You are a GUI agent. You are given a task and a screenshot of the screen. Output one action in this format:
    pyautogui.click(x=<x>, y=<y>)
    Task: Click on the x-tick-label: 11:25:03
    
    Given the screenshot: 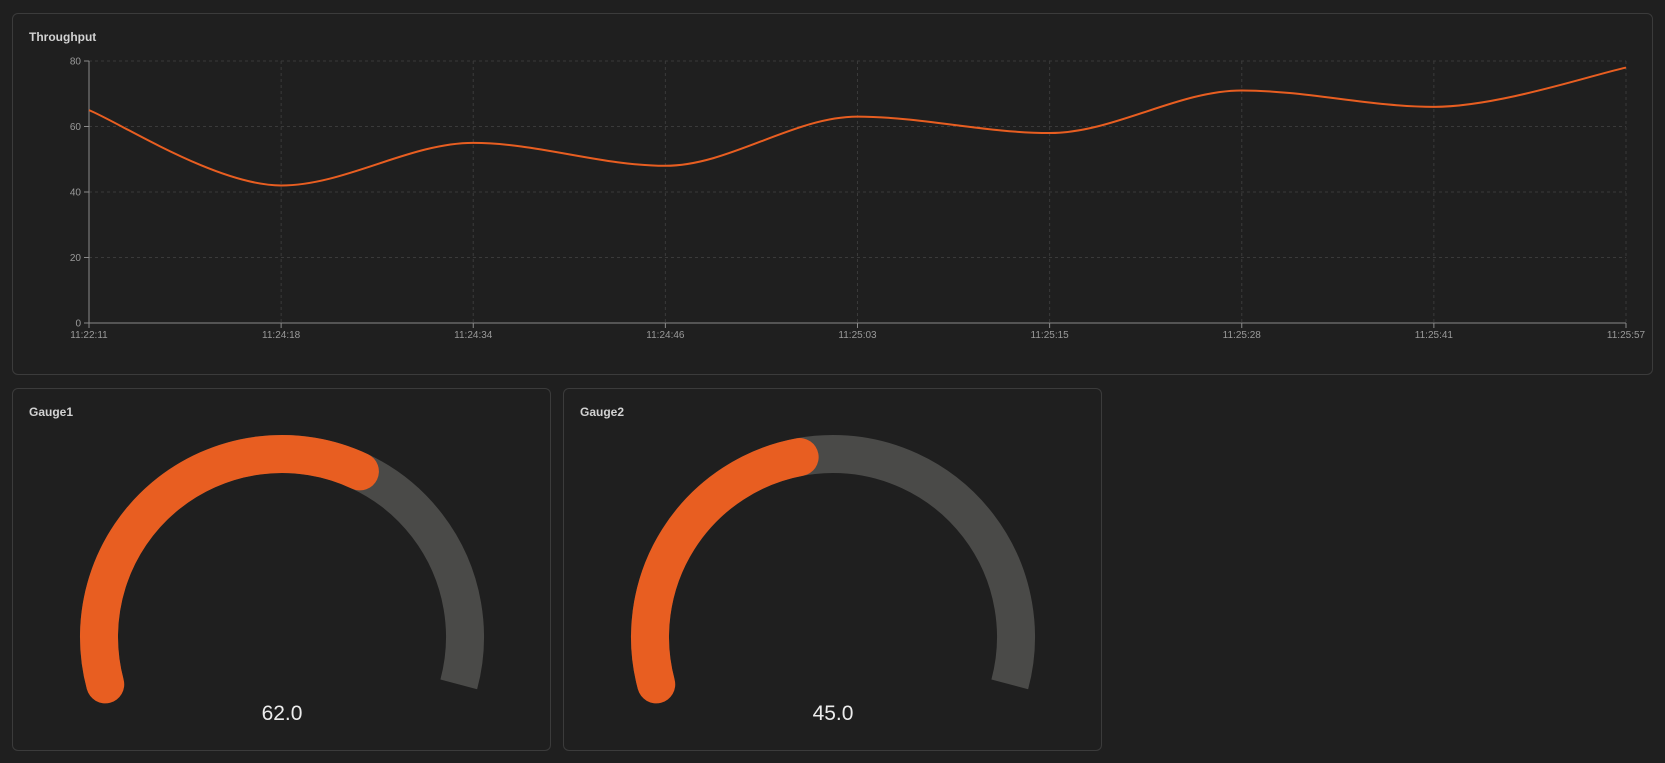 What is the action you would take?
    pyautogui.click(x=857, y=335)
    